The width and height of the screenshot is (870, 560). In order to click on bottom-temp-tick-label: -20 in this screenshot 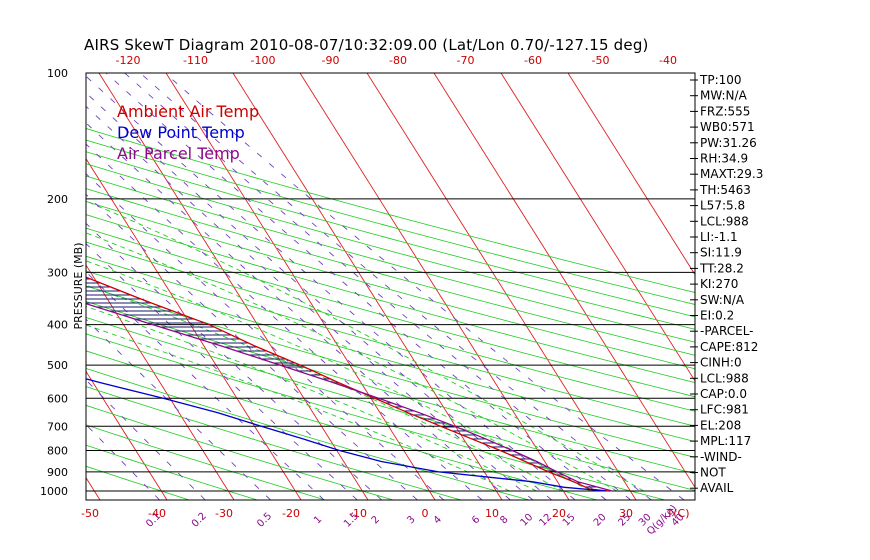, I will do `click(291, 513)`.